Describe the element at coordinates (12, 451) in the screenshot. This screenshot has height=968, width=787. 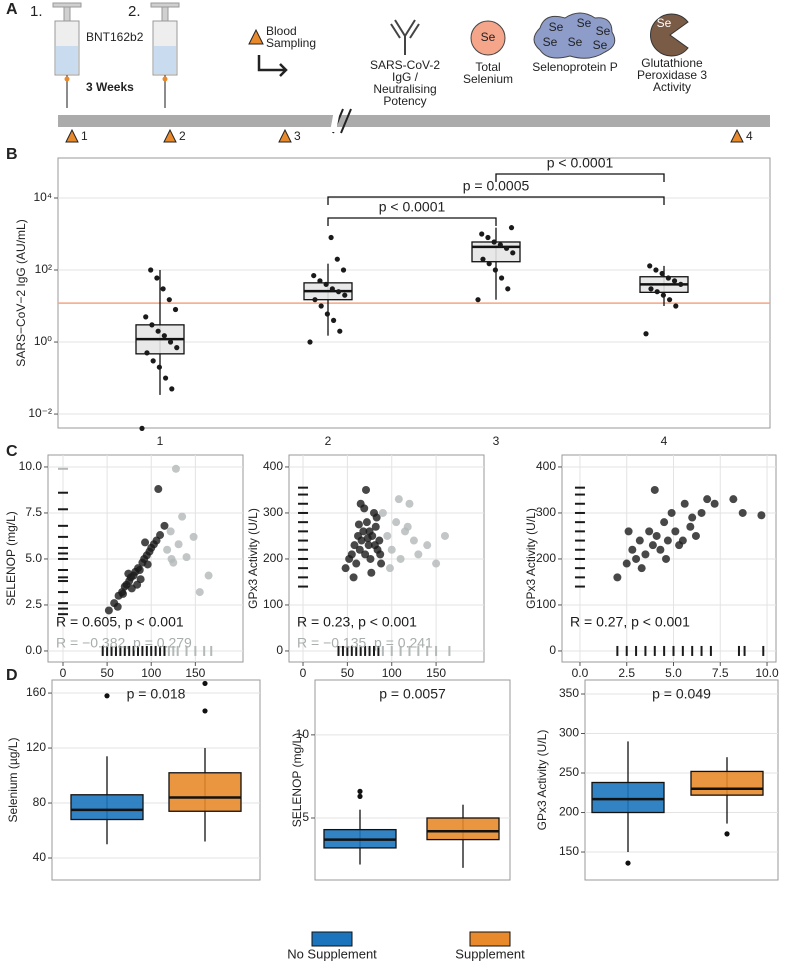
I see `panel-label: C` at that location.